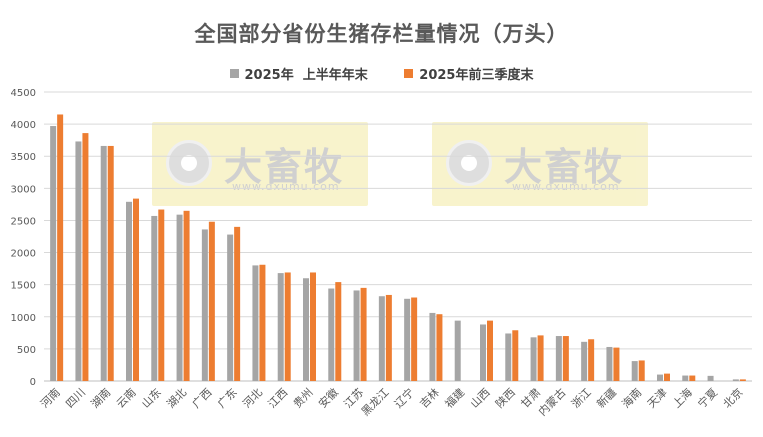  I want to click on watermark-site-2: www.dxumu.com, so click(566, 186).